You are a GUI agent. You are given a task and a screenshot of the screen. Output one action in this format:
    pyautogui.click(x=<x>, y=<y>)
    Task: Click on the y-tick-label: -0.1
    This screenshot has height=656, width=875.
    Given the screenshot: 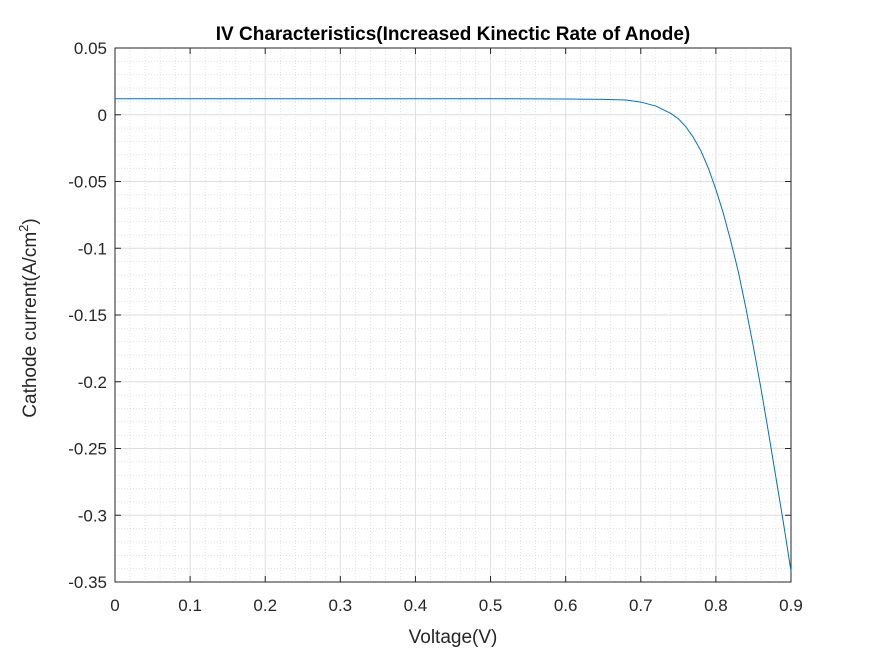 What is the action you would take?
    pyautogui.click(x=92, y=248)
    